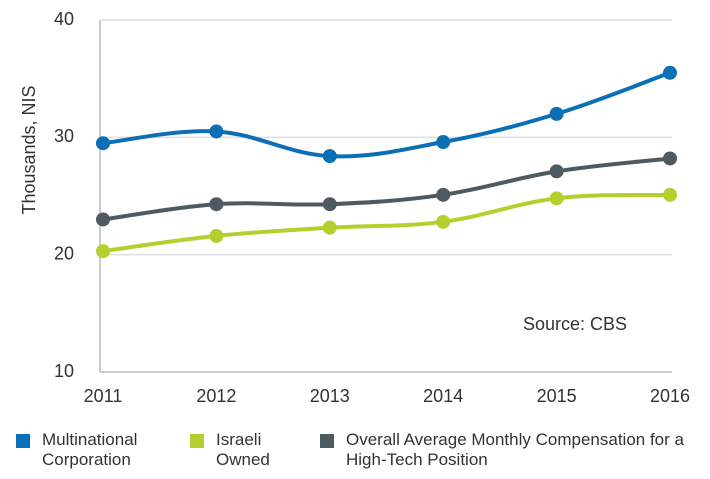 The height and width of the screenshot is (479, 710). What do you see at coordinates (103, 396) in the screenshot?
I see `x-tick-label: 2011` at bounding box center [103, 396].